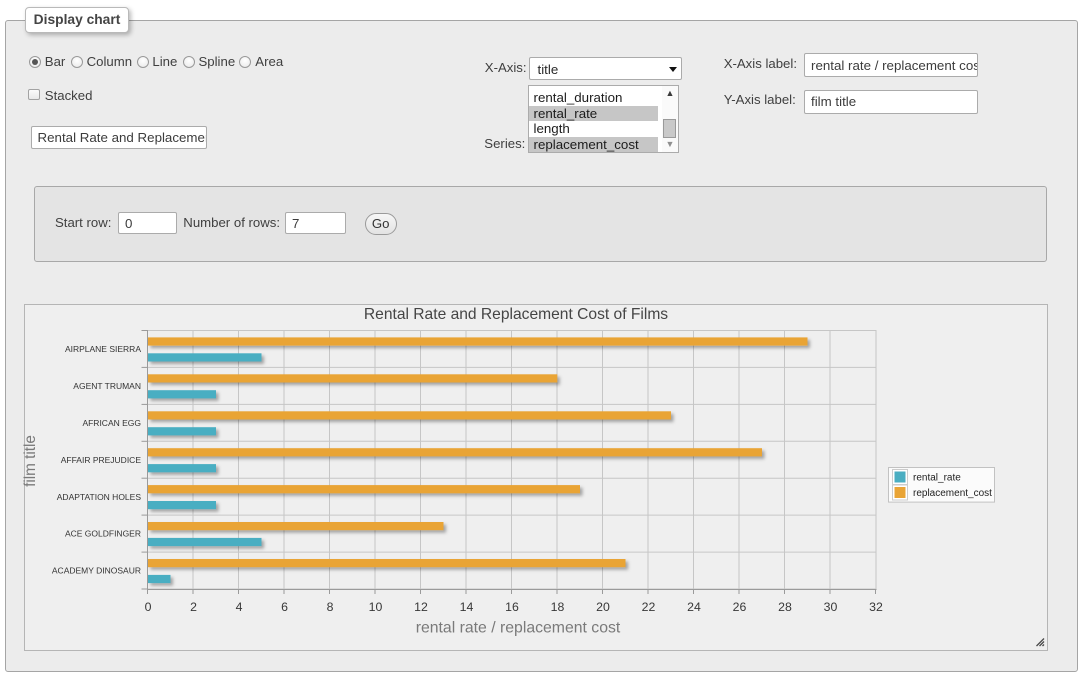  I want to click on svg-text: 18, so click(558, 607).